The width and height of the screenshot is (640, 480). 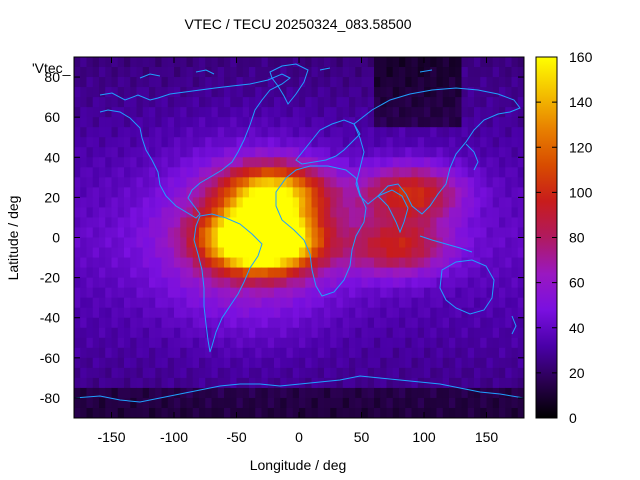 I want to click on coast-australia, so click(x=467, y=287).